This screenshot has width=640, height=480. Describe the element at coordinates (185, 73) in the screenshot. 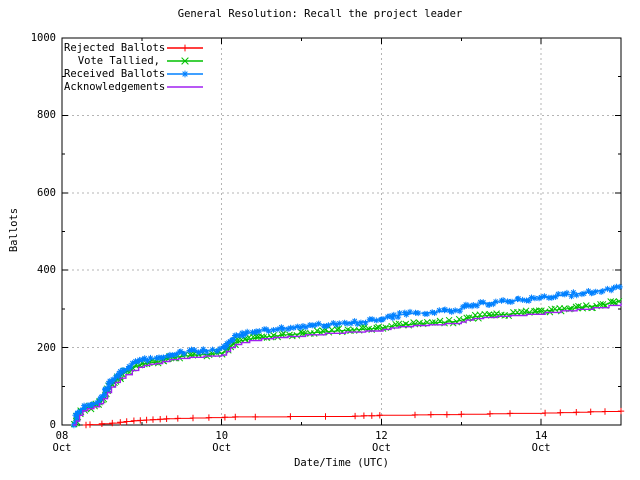

I see `legend-sample-received-ballots-icon` at that location.